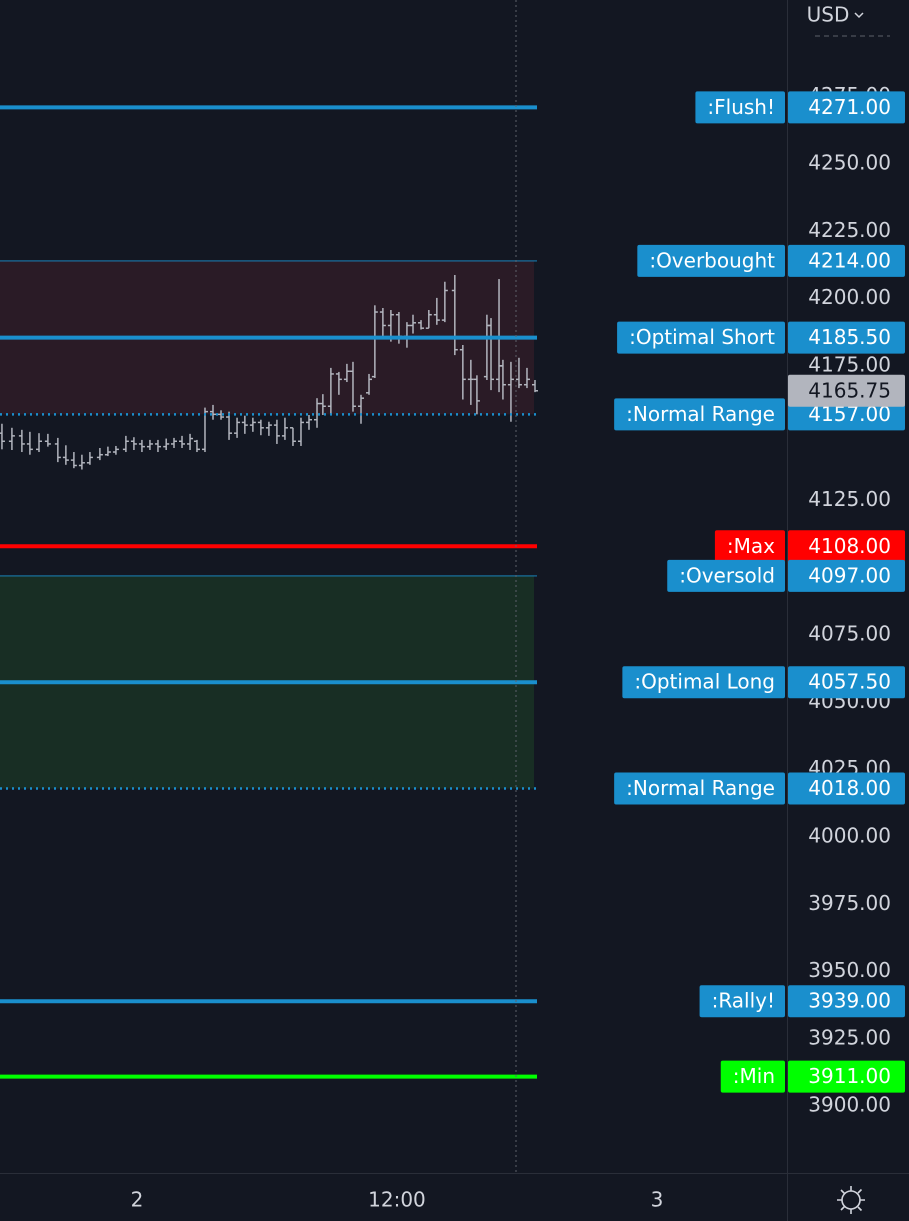 The height and width of the screenshot is (1221, 909). I want to click on value-badge-label: 4057.50, so click(849, 682).